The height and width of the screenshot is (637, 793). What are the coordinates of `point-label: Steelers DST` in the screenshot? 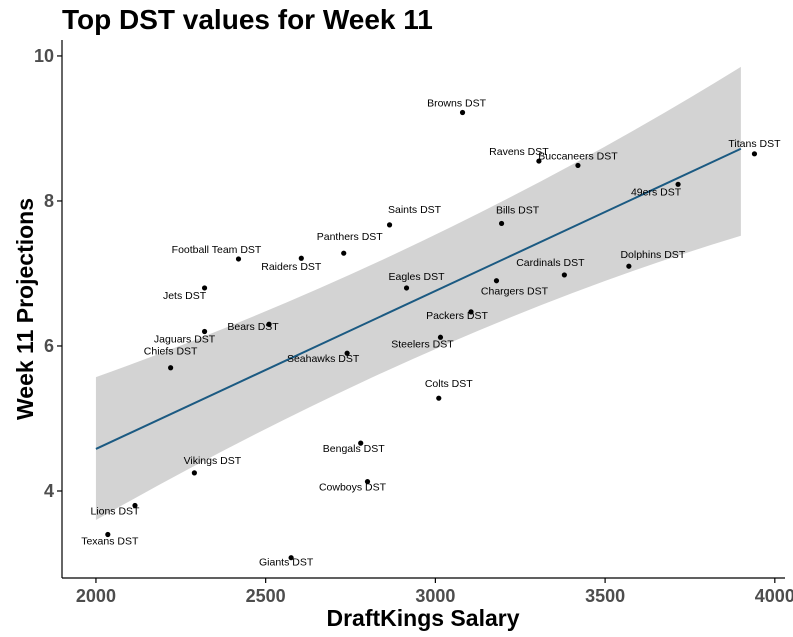 It's located at (422, 344).